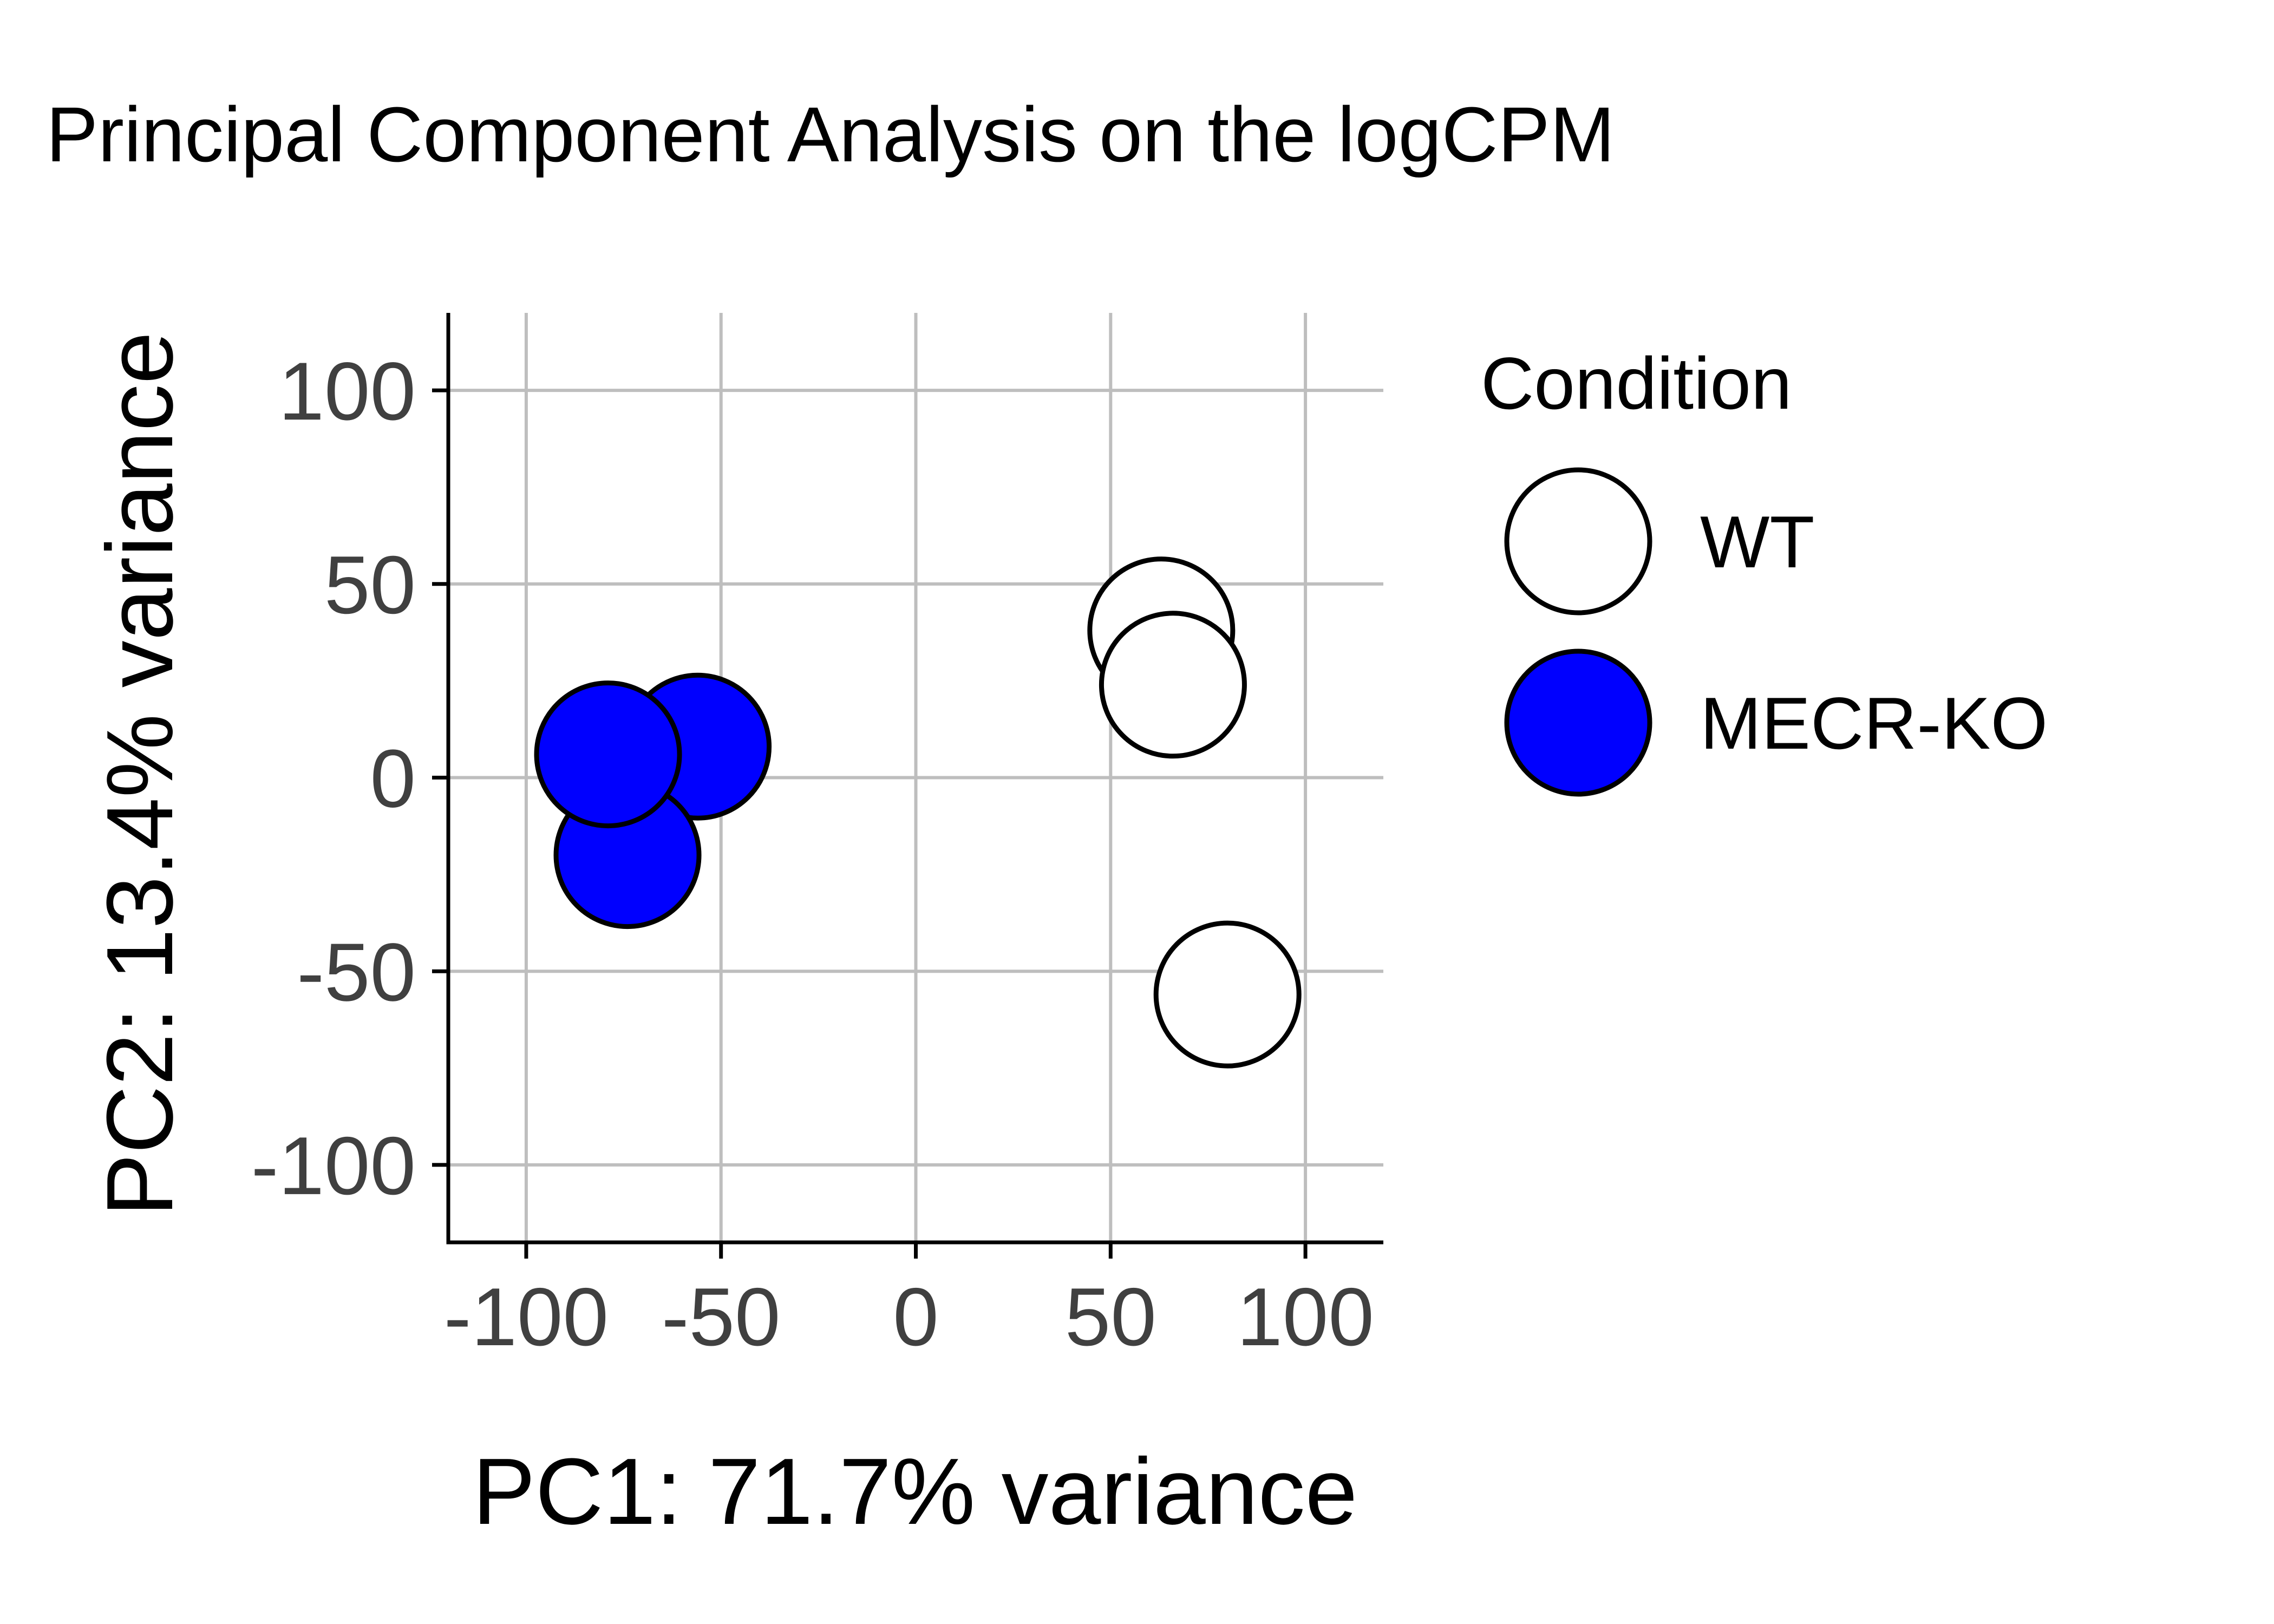 Image resolution: width=2274 pixels, height=1624 pixels. Describe the element at coordinates (1305, 1317) in the screenshot. I see `x-tick-label-4: 100` at that location.